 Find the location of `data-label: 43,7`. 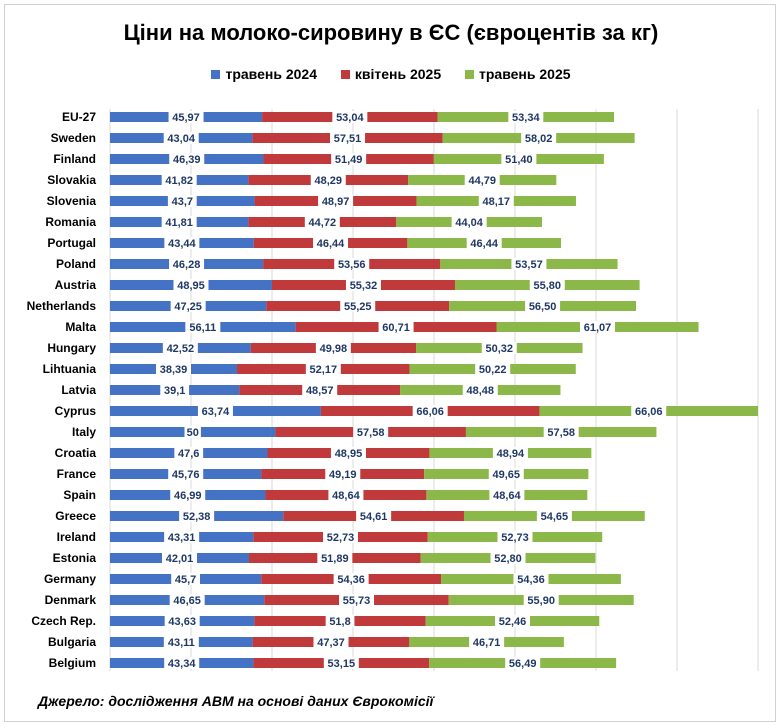

data-label: 43,7 is located at coordinates (182, 202).